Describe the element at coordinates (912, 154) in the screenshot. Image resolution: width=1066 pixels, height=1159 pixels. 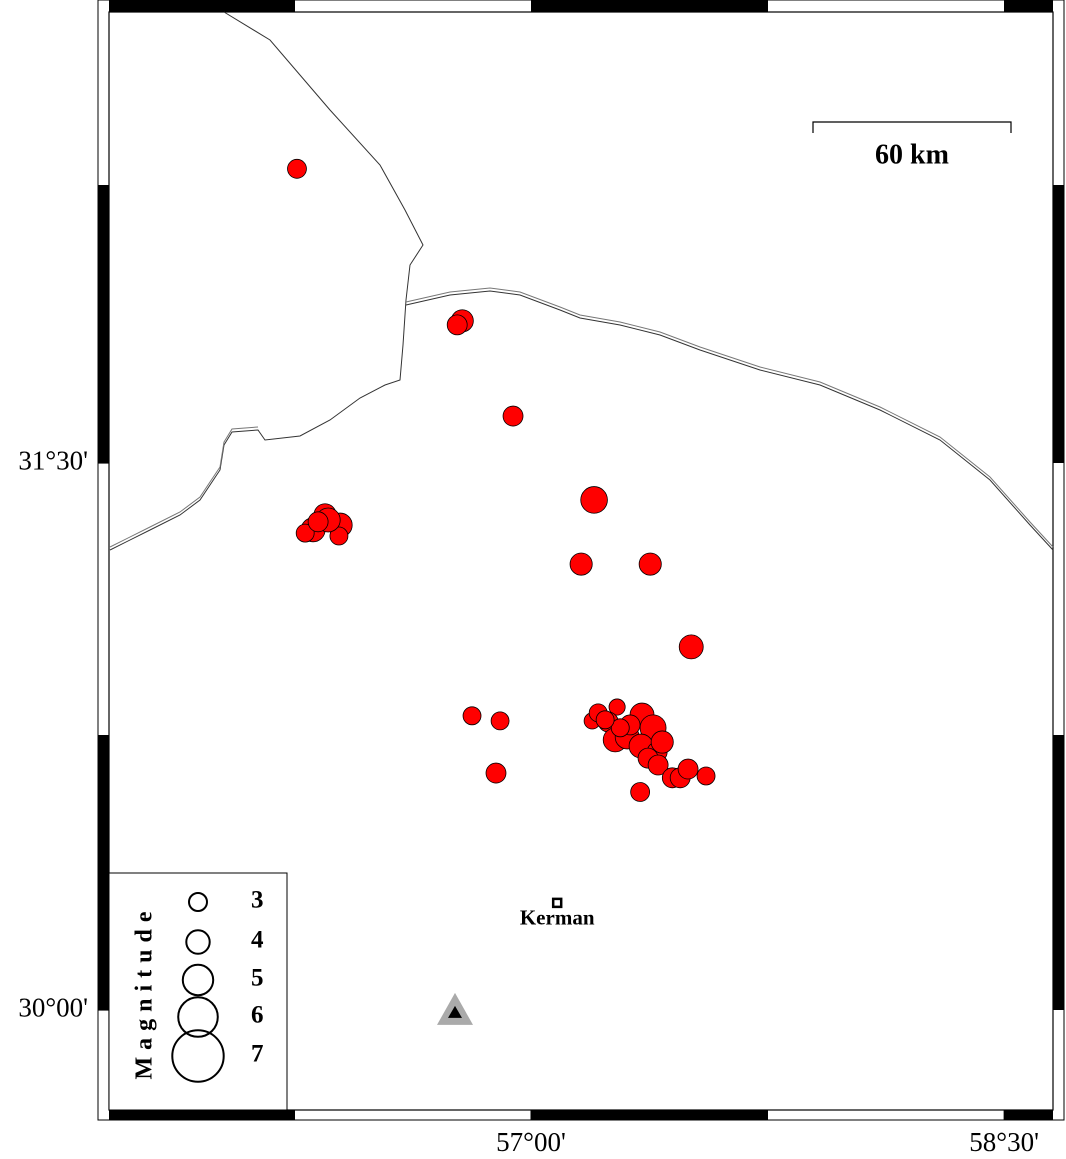
I see `scale-label: 60 km` at that location.